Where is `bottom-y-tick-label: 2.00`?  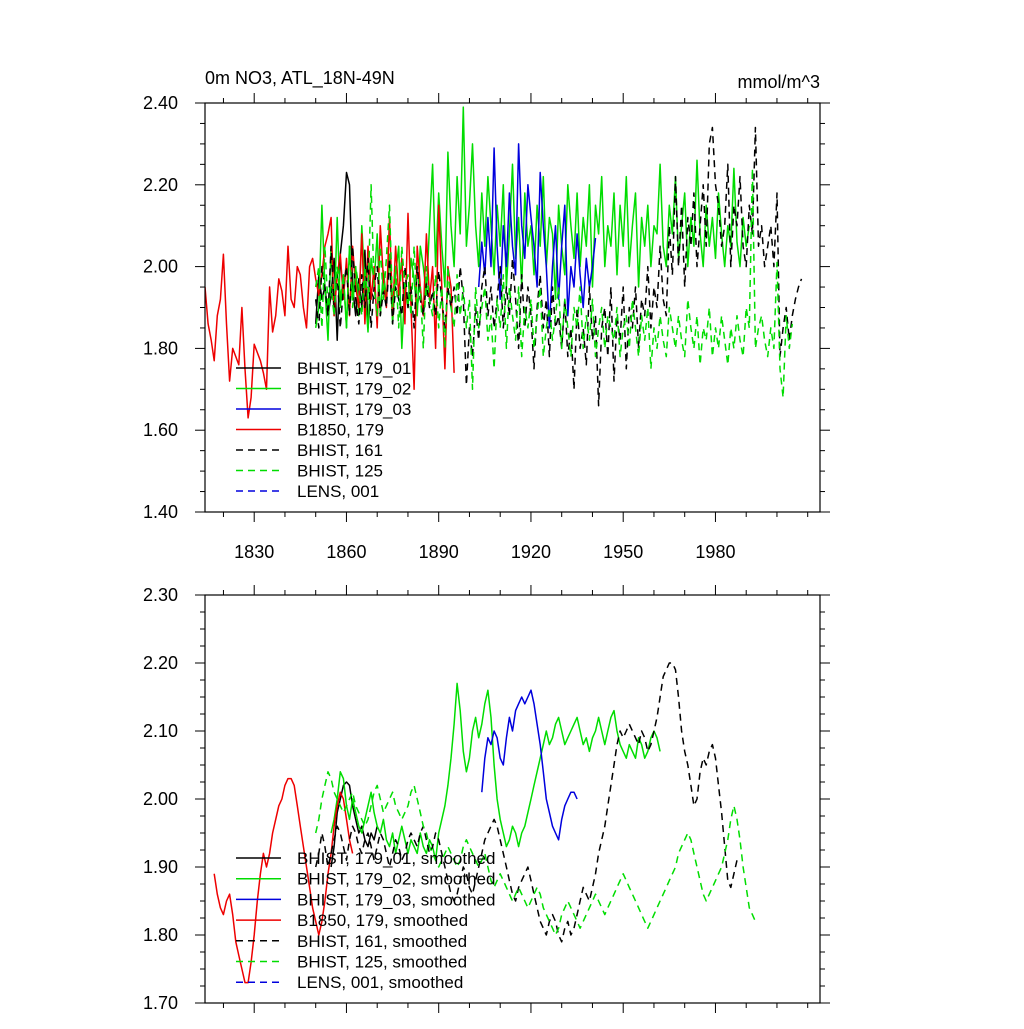
bottom-y-tick-label: 2.00 is located at coordinates (160, 799).